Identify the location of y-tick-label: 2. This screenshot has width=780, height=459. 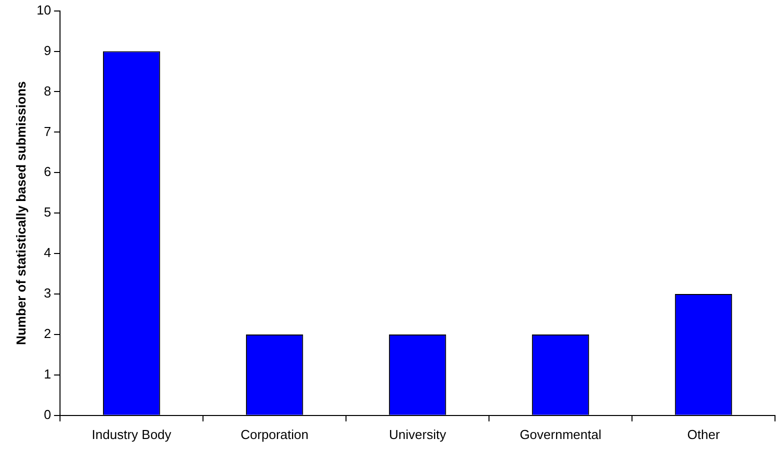
(48, 334).